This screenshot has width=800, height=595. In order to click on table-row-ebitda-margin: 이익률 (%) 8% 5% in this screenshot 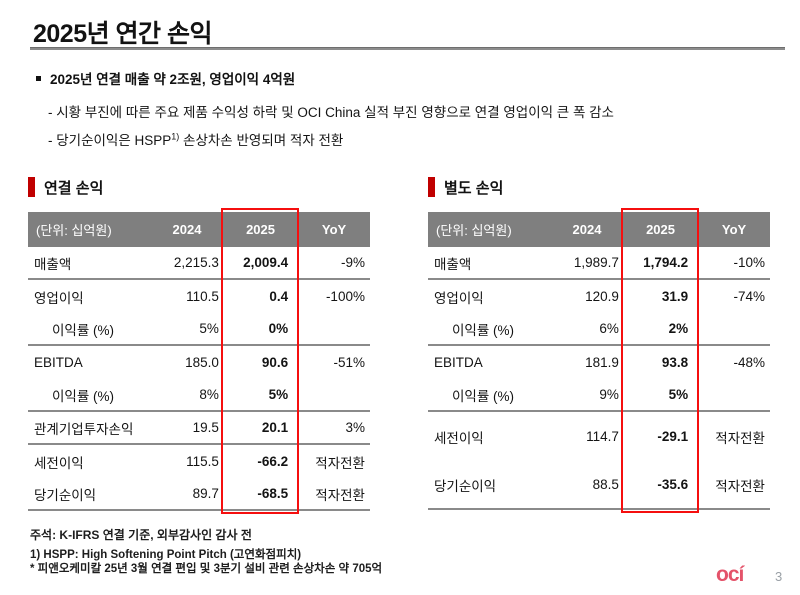, I will do `click(199, 395)`.